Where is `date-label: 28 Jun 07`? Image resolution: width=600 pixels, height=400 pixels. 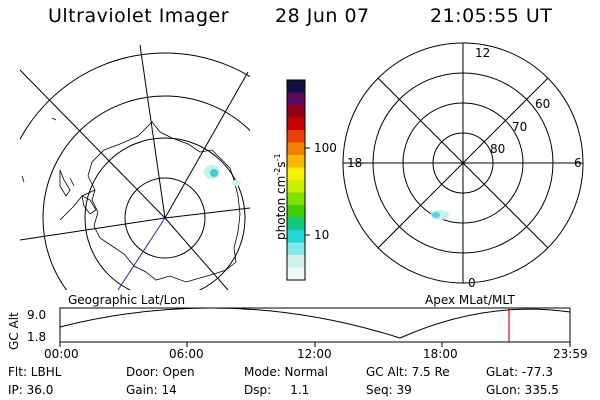 date-label: 28 Jun 07 is located at coordinates (322, 16).